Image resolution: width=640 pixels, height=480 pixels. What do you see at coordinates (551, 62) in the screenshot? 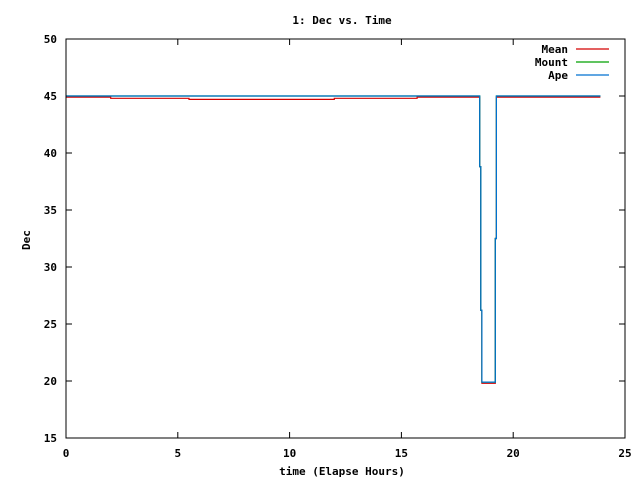
I see `legend-label-mount: Mount` at bounding box center [551, 62].